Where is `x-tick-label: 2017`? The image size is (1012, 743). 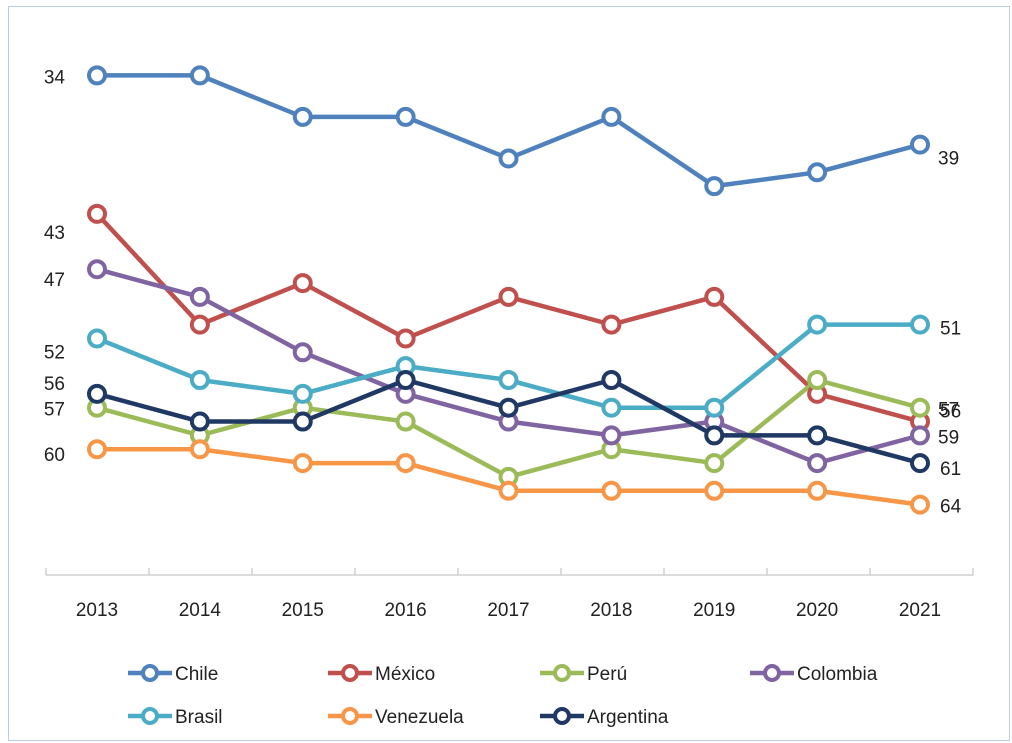 x-tick-label: 2017 is located at coordinates (508, 610).